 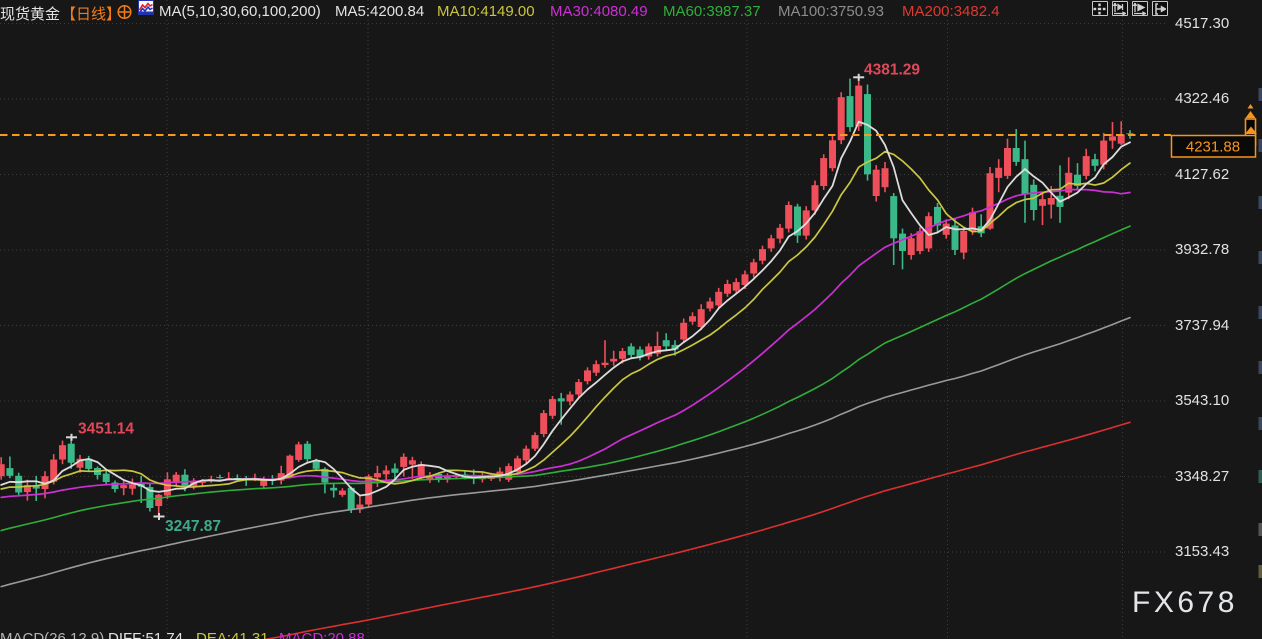 I want to click on svg-text: 3451.14, so click(x=106, y=429).